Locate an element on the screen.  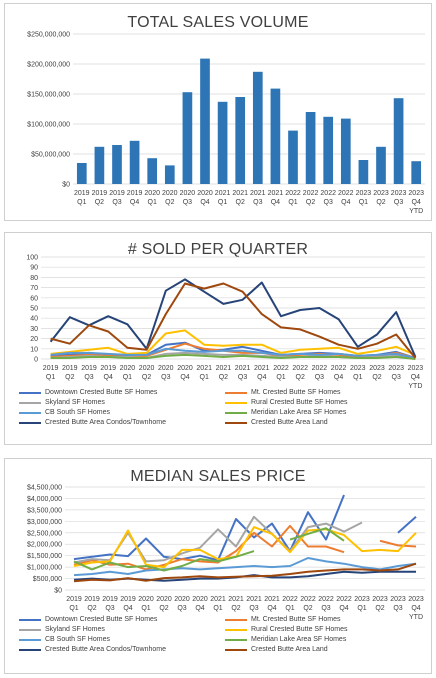
y-tick-label: $3,000,000 is located at coordinates (44, 522).